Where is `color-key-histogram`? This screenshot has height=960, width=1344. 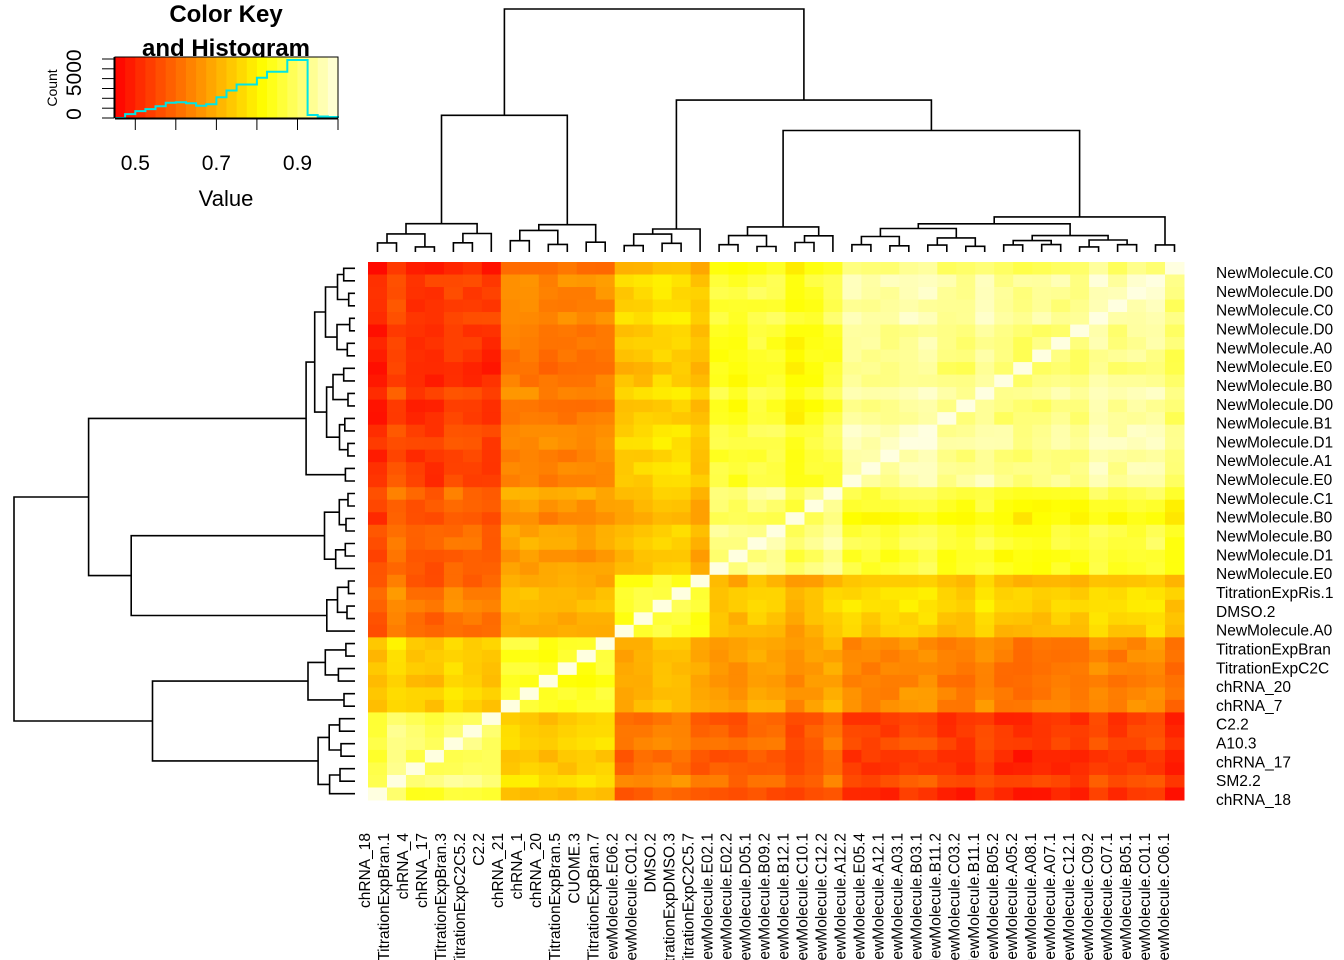
color-key-histogram is located at coordinates (227, 89).